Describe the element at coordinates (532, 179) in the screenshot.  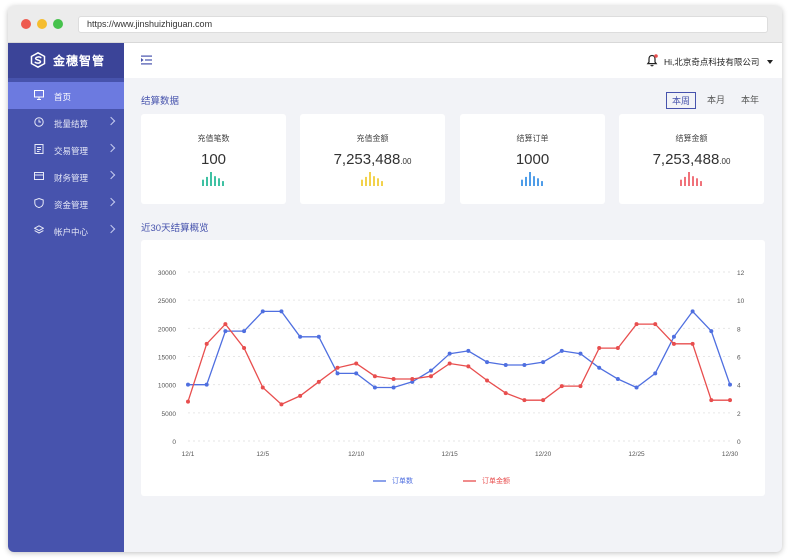
I see `sparkline-icon` at that location.